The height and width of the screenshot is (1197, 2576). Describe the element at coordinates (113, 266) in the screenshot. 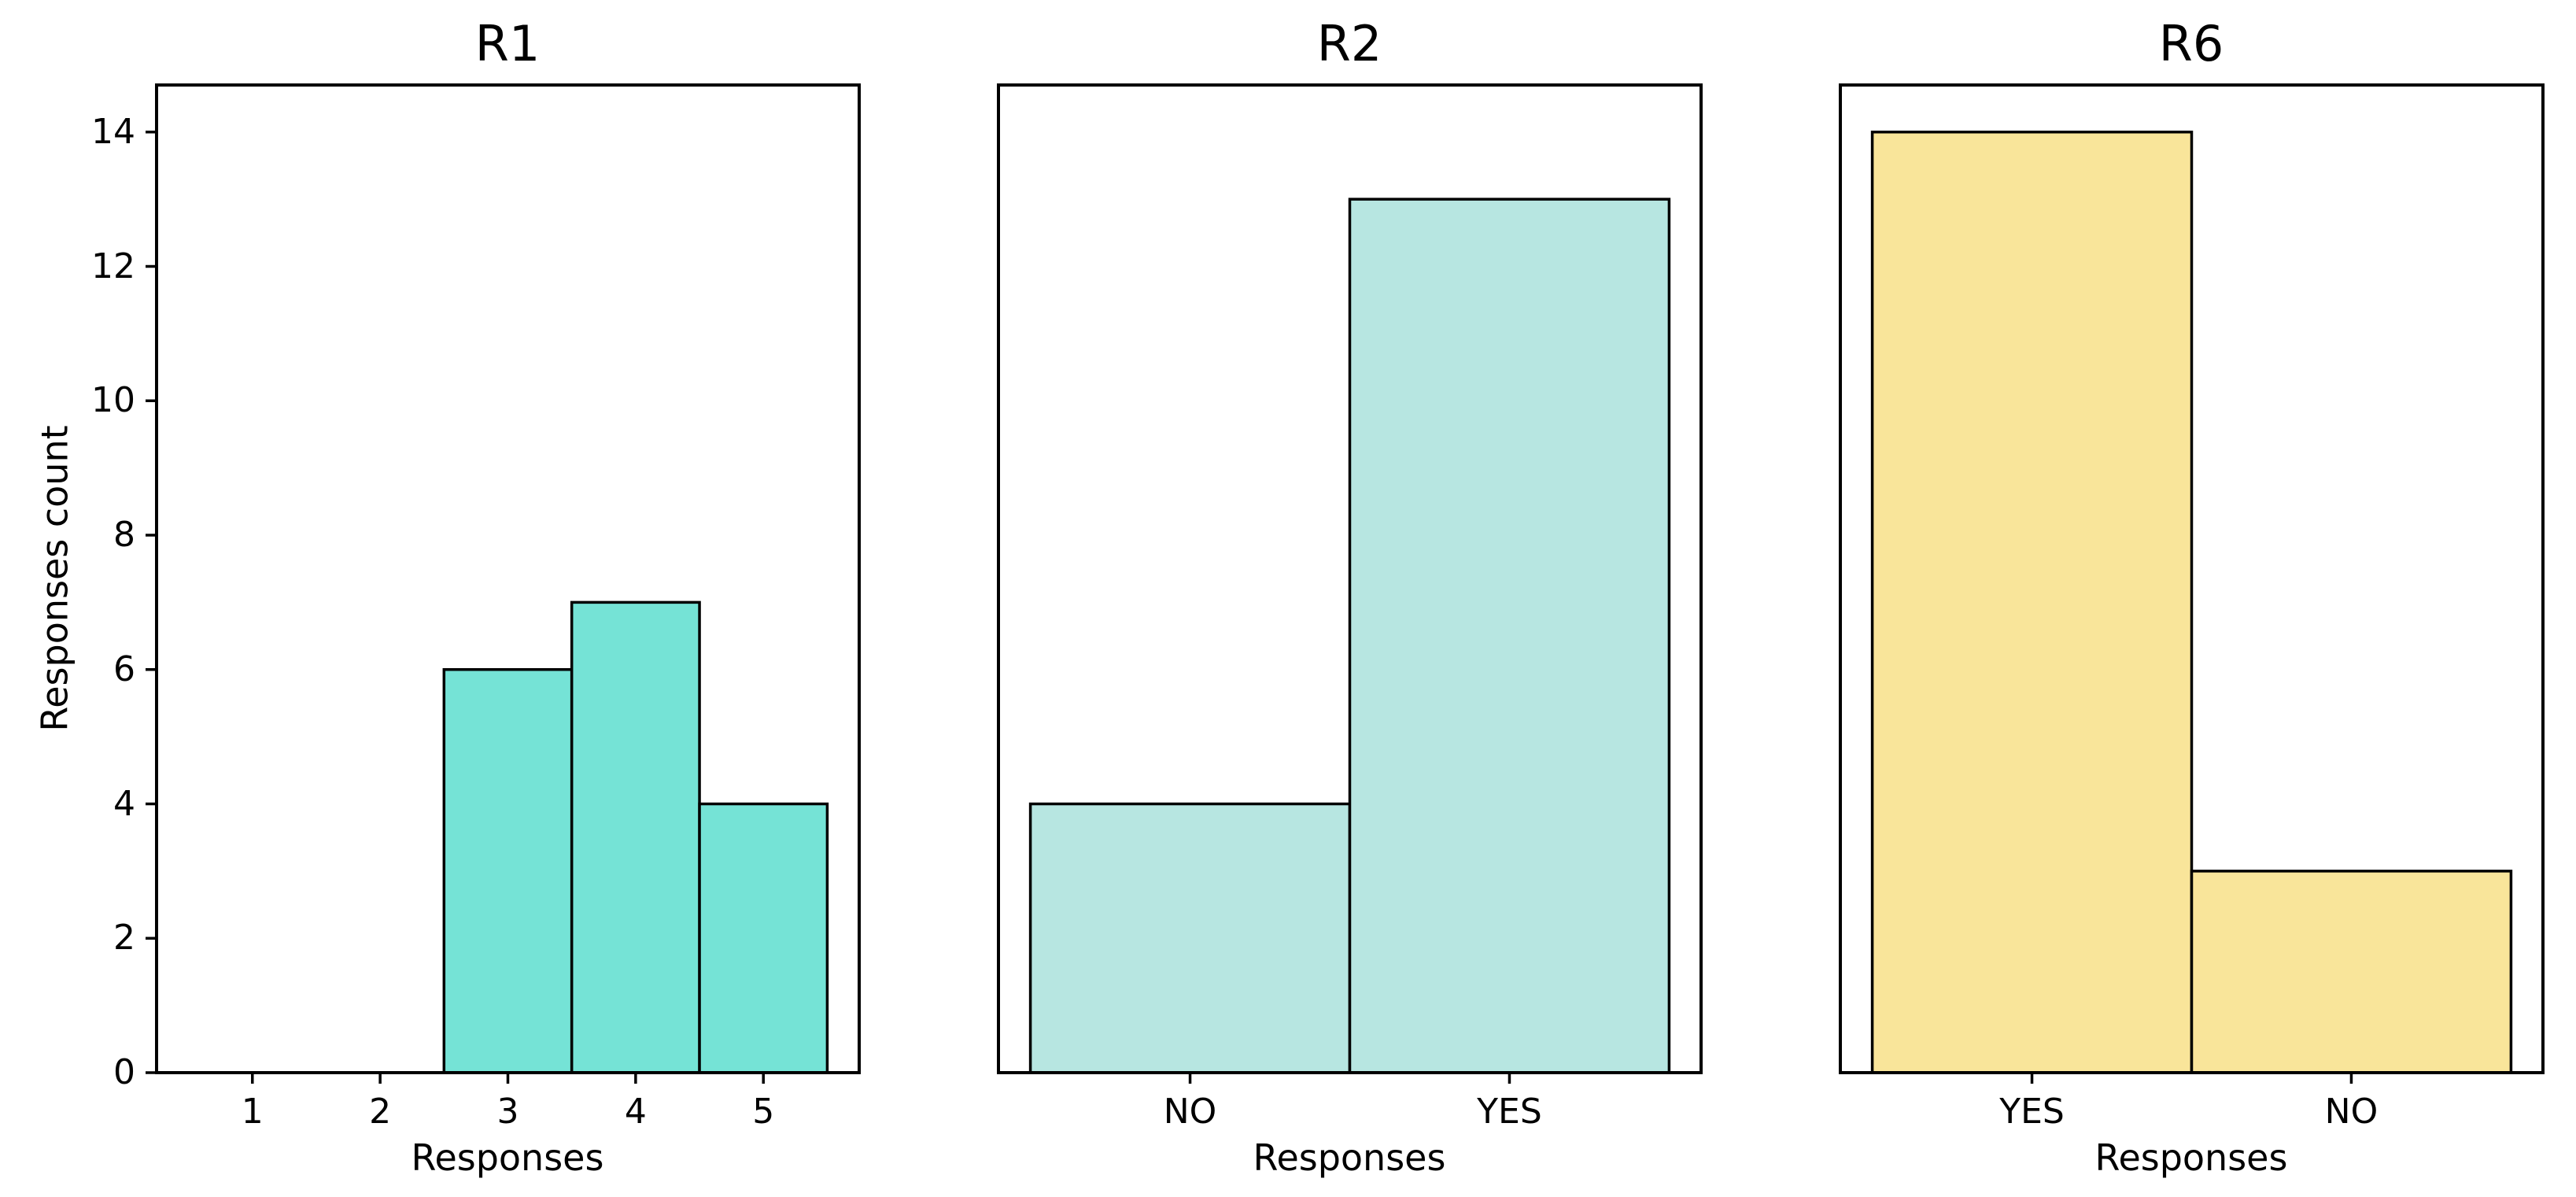

I see `y-tick-label-12: 12` at that location.